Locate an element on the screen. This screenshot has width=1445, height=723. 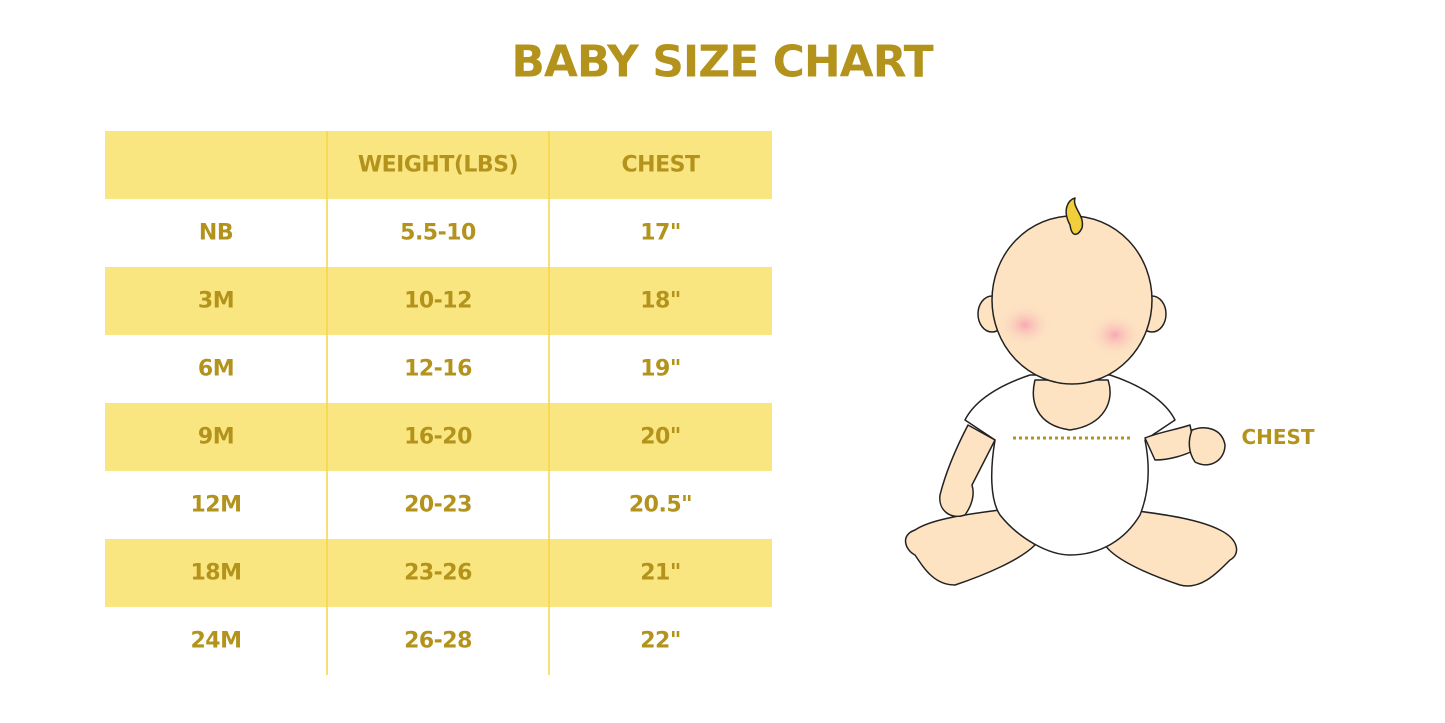
table-cell: 23-26 is located at coordinates (438, 573).